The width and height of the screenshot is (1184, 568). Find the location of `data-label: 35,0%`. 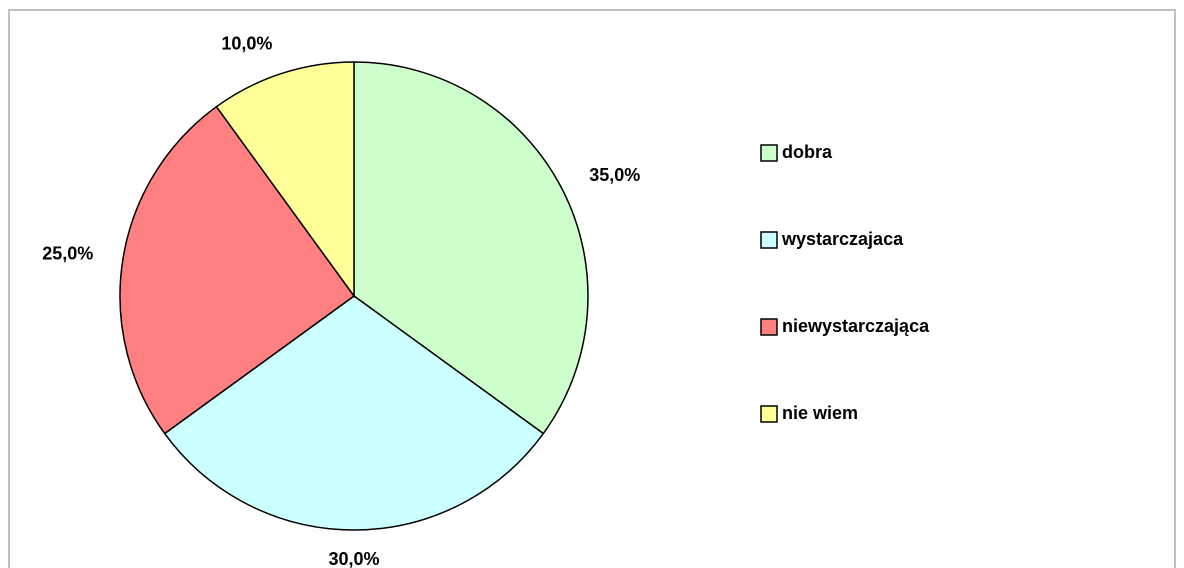

data-label: 35,0% is located at coordinates (614, 175).